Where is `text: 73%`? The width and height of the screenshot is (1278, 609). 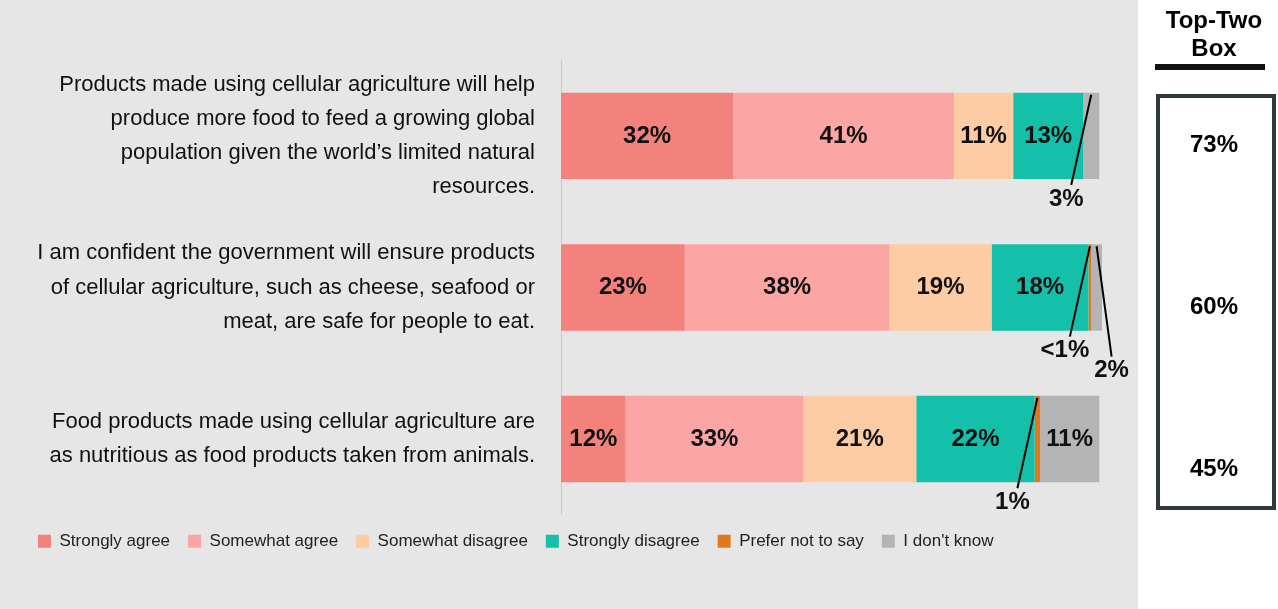 text: 73% is located at coordinates (1213, 144).